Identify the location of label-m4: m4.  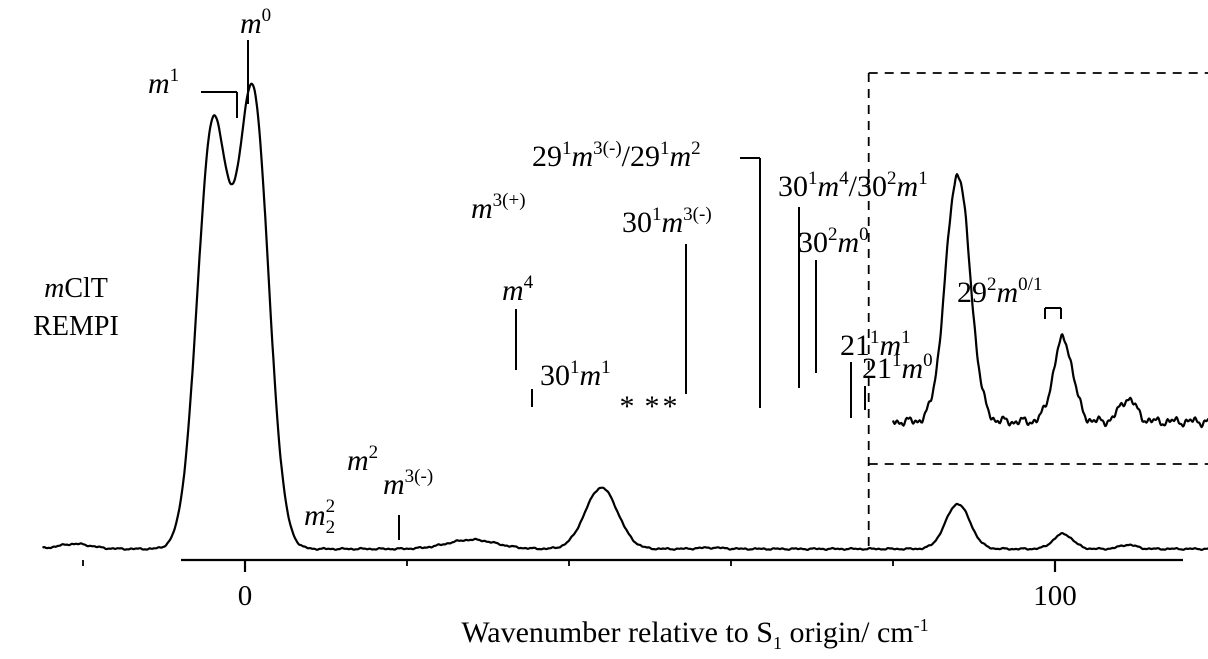
(518, 289).